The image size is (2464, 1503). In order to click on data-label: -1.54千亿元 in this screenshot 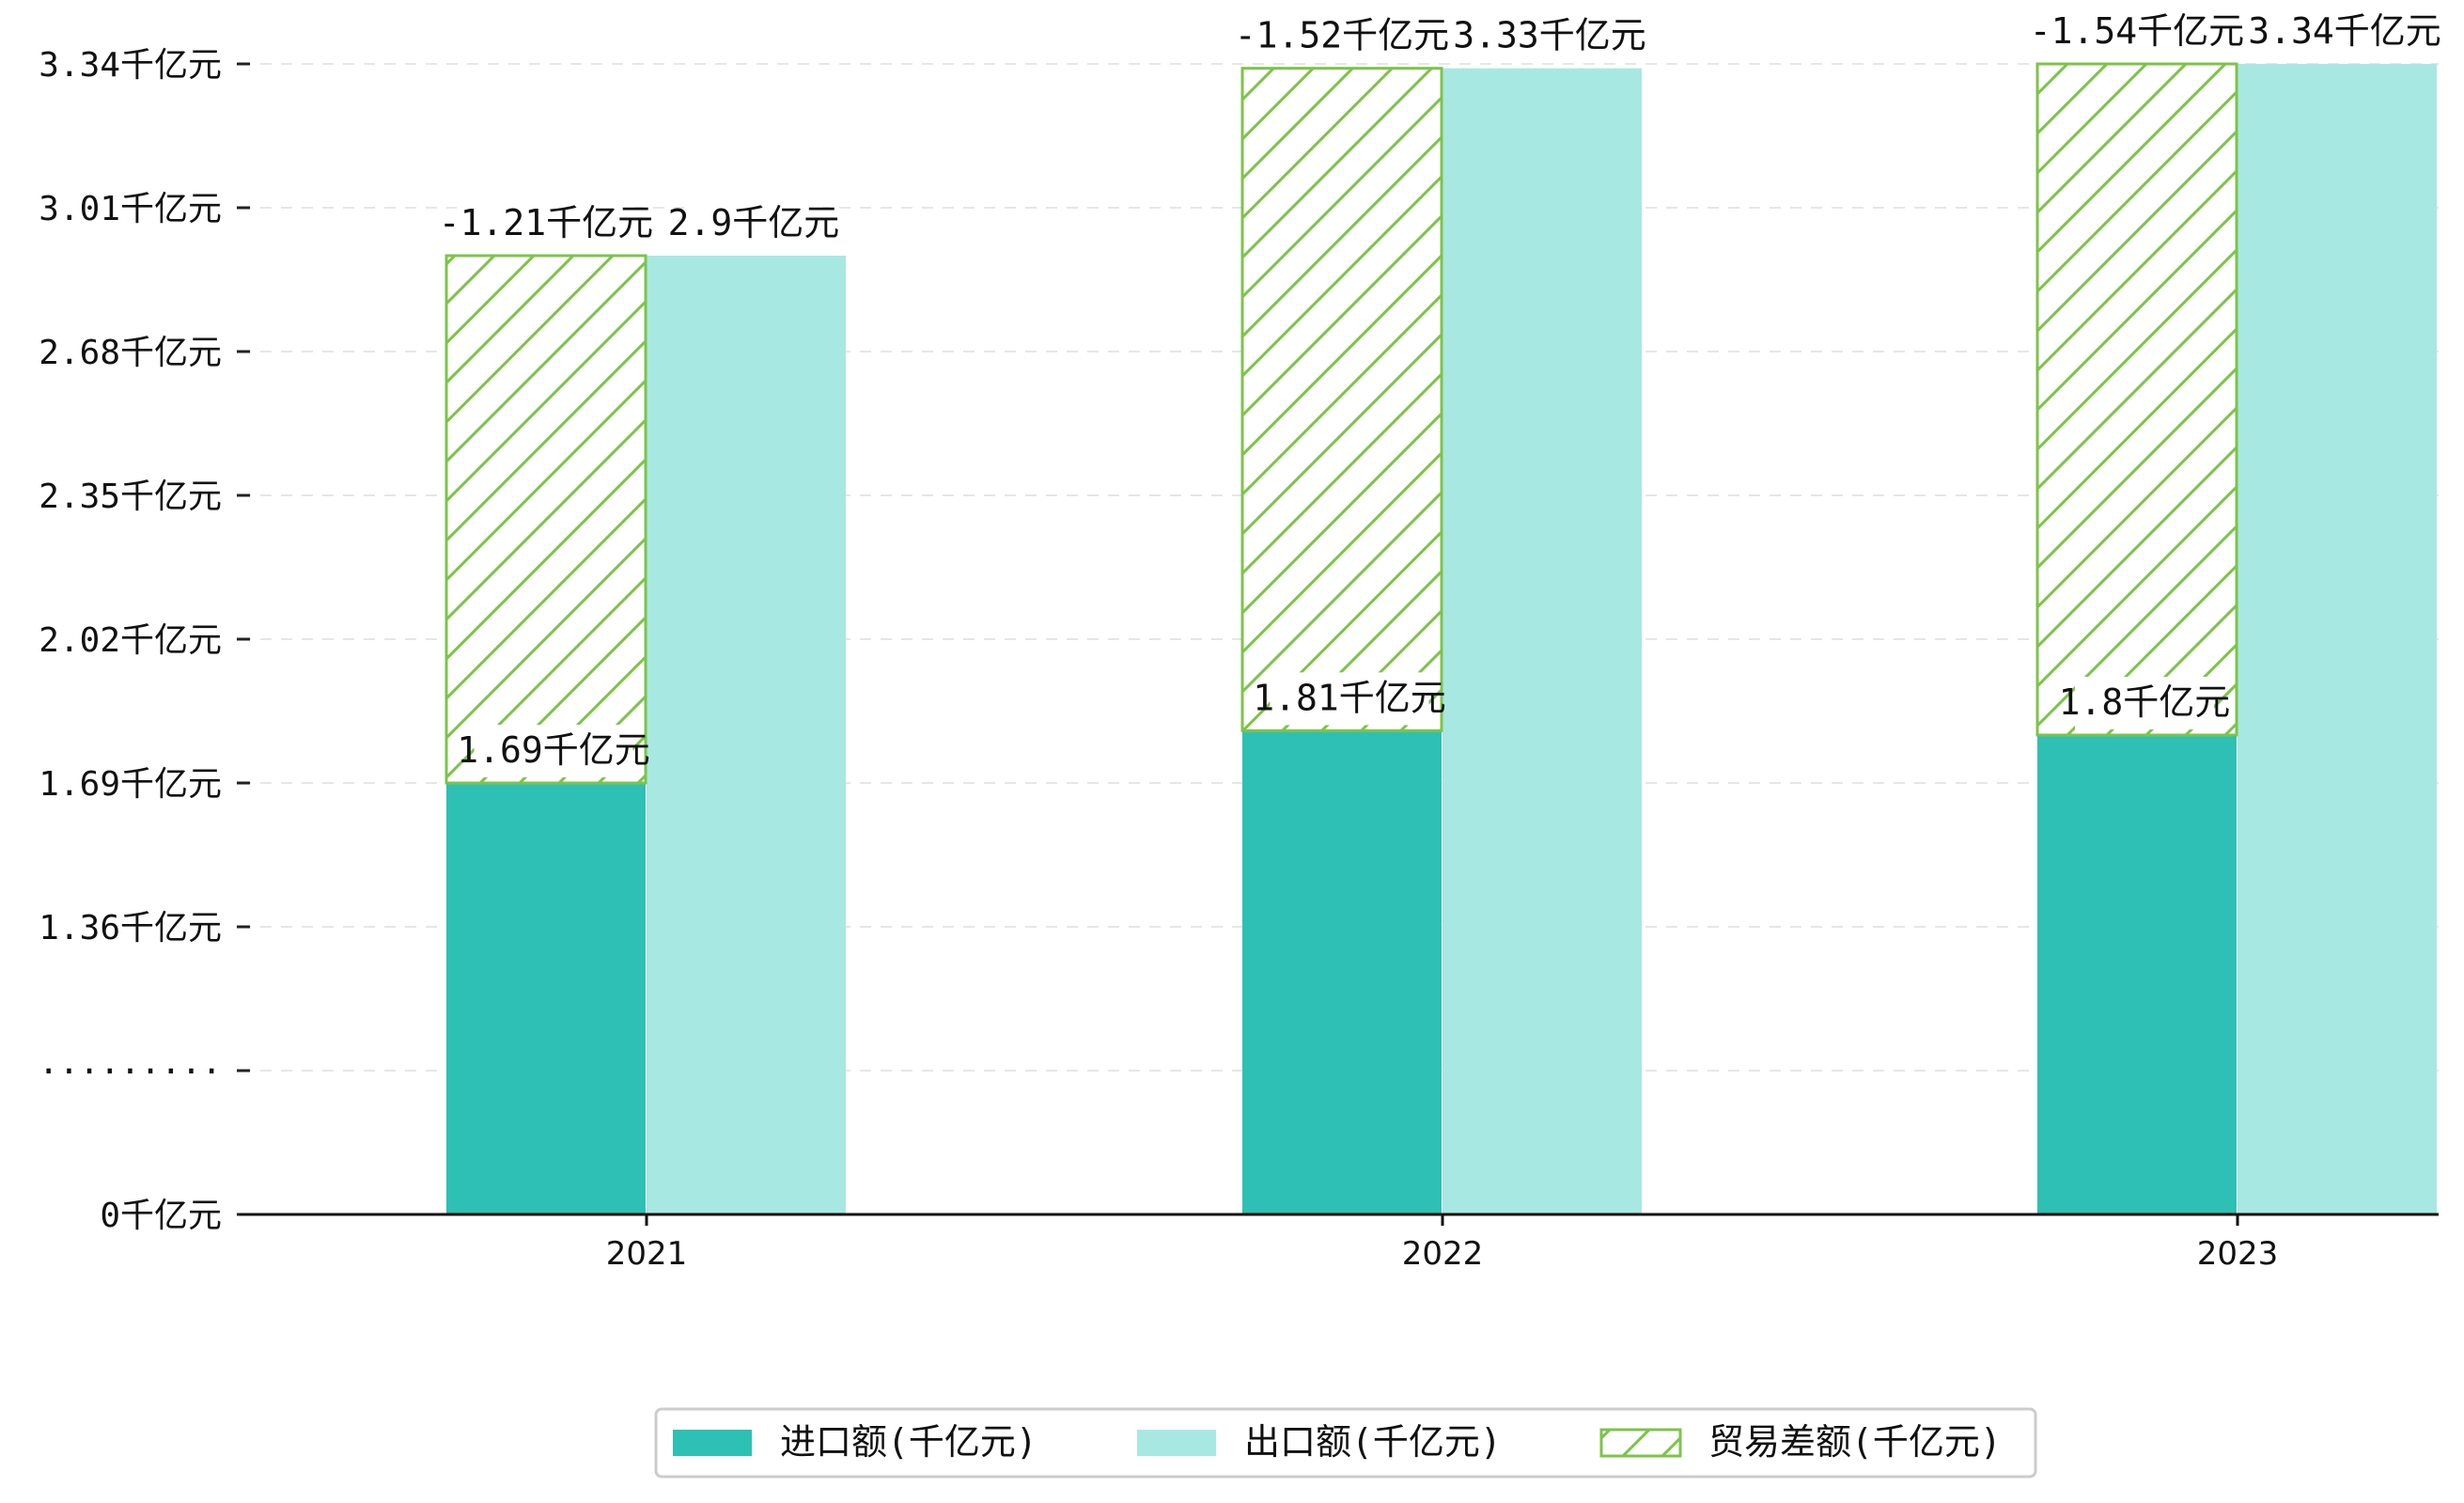, I will do `click(2137, 31)`.